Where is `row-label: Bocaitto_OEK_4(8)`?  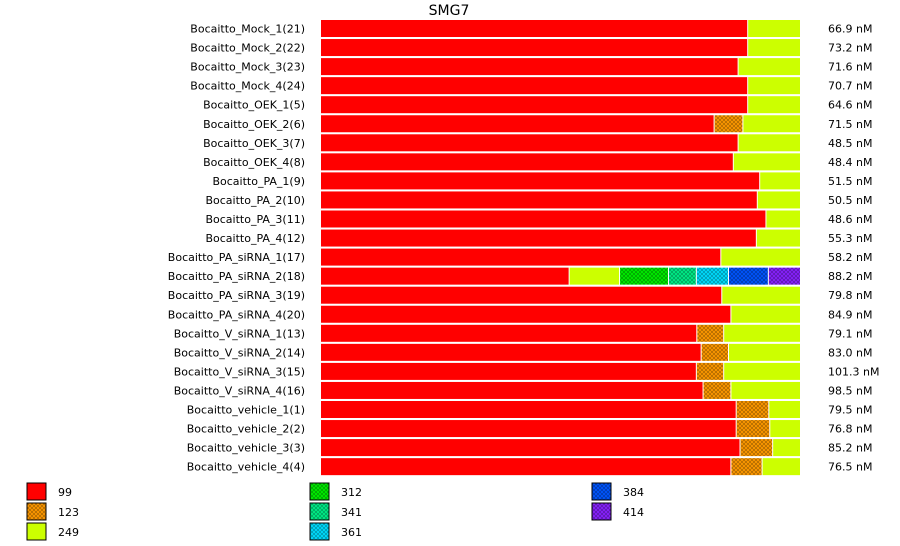
row-label: Bocaitto_OEK_4(8) is located at coordinates (254, 162).